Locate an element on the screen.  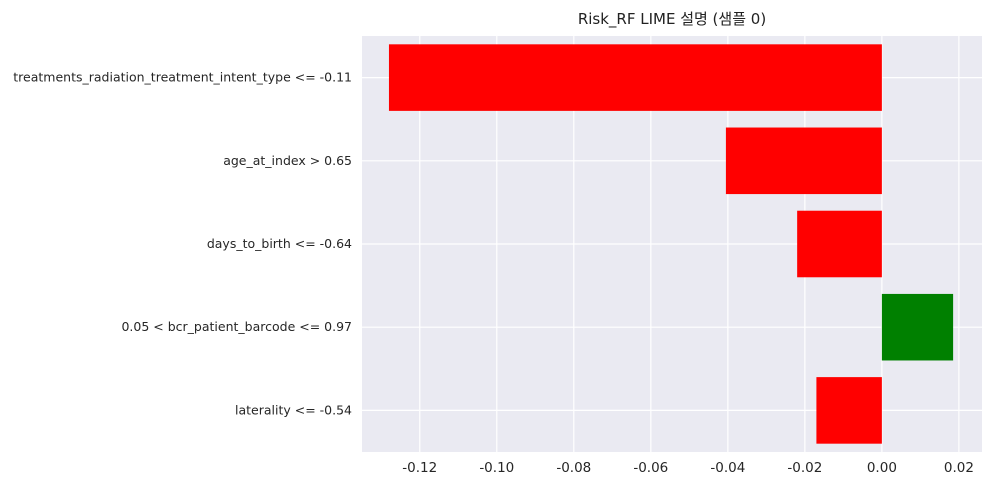
x-tick-label: -0.12 is located at coordinates (419, 468).